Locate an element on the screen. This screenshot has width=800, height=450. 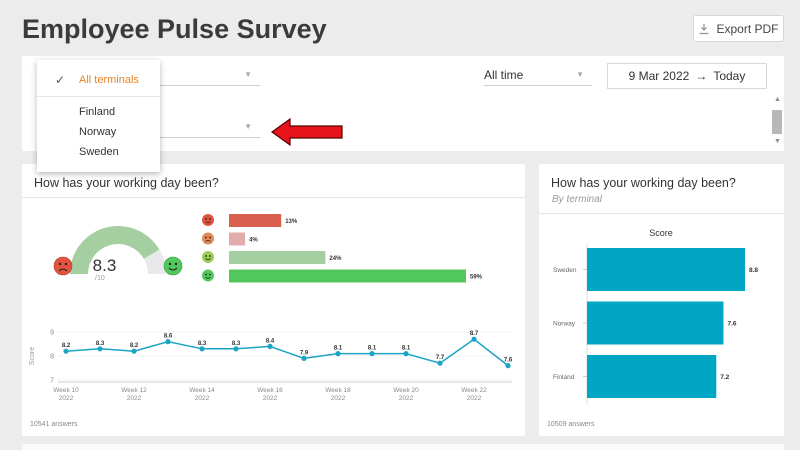
date-to: Today is located at coordinates (729, 76).